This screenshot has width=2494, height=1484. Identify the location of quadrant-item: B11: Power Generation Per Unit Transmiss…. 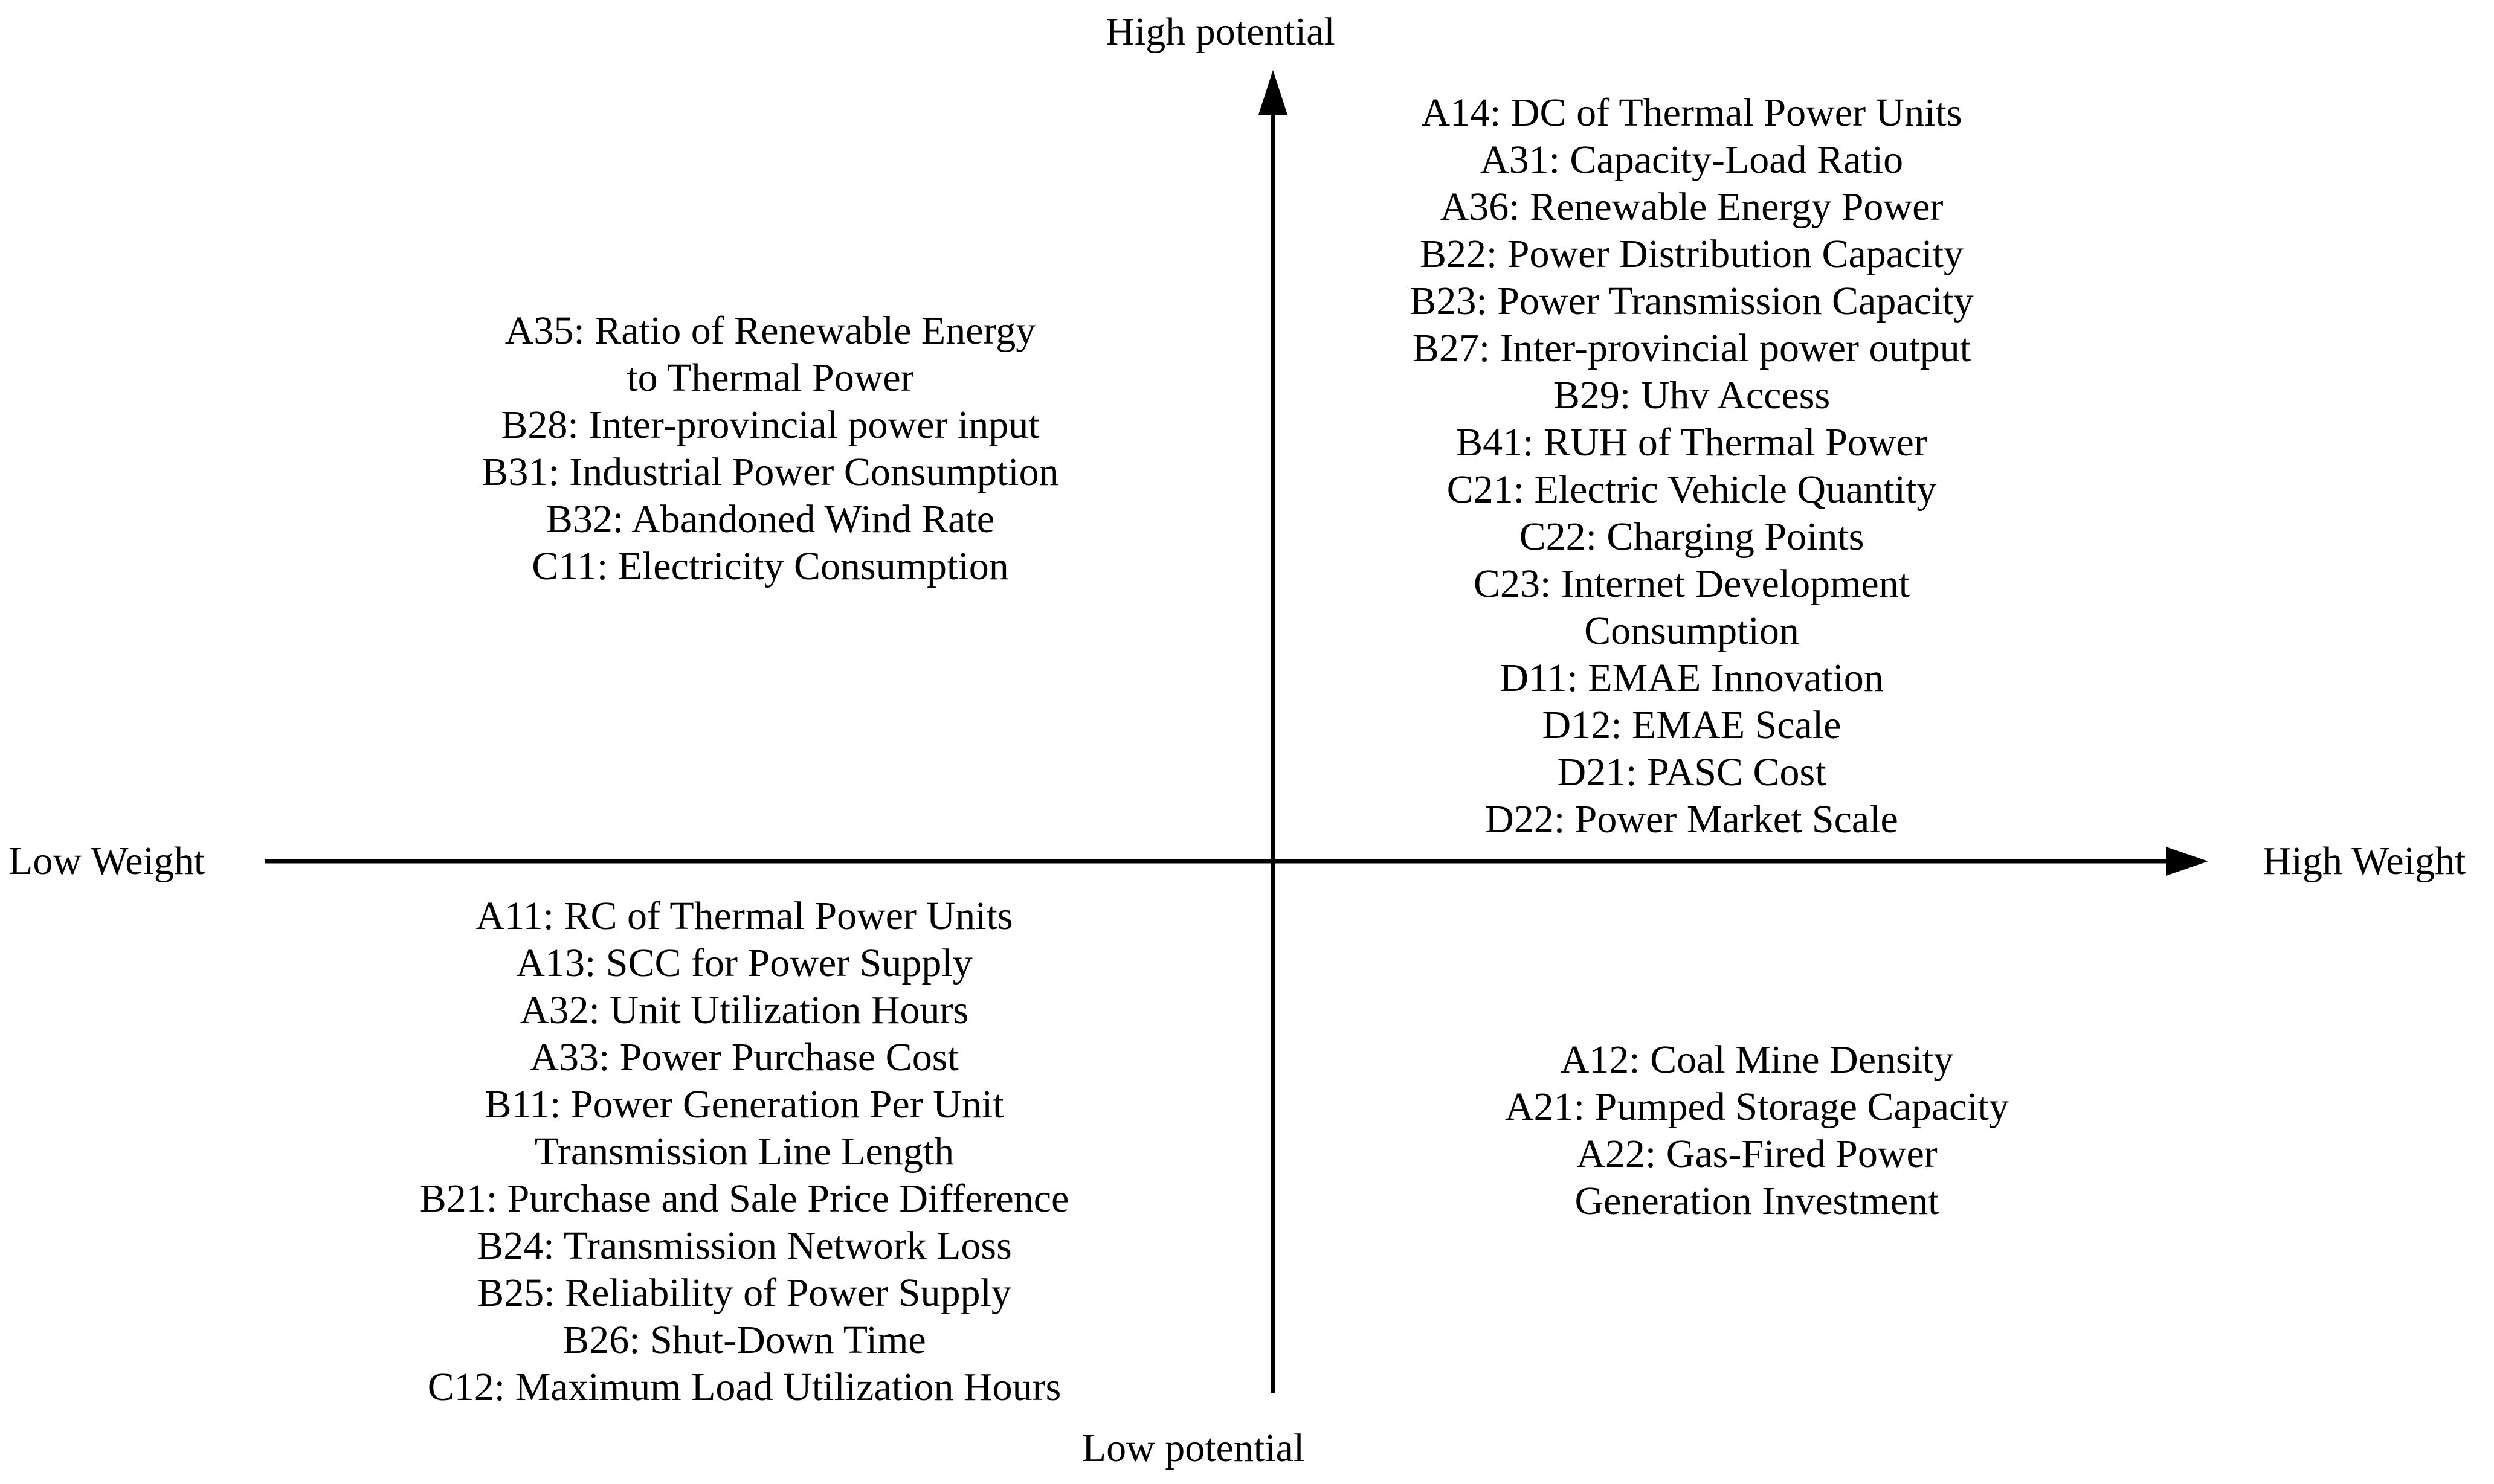
(744, 1128).